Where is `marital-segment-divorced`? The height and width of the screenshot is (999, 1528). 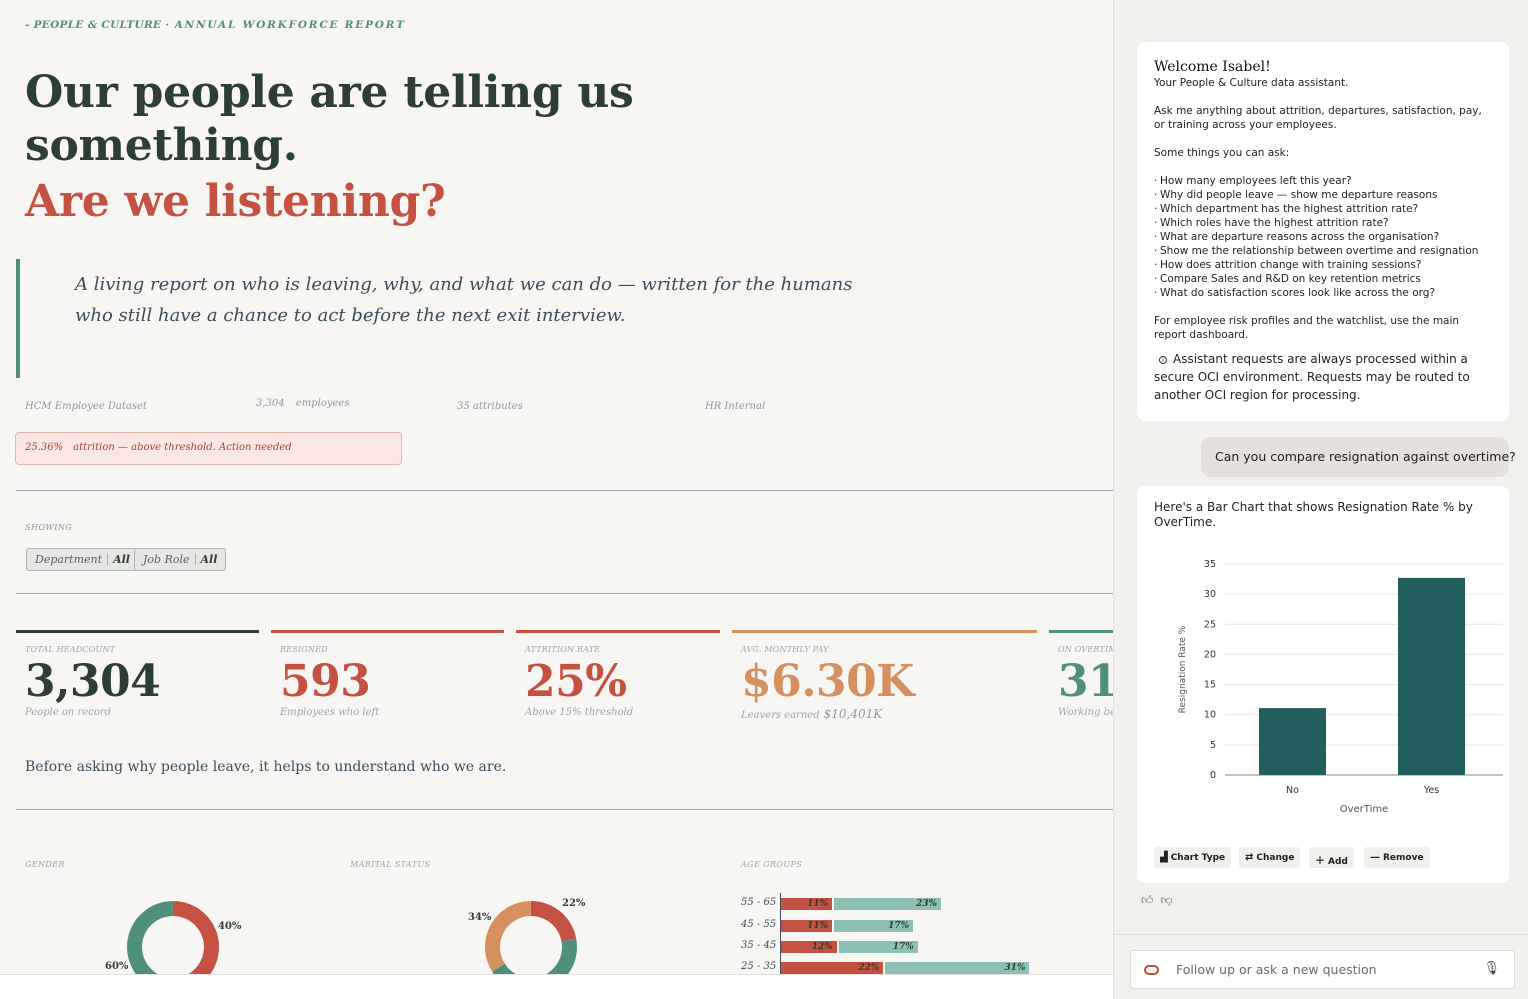 marital-segment-divorced is located at coordinates (508, 936).